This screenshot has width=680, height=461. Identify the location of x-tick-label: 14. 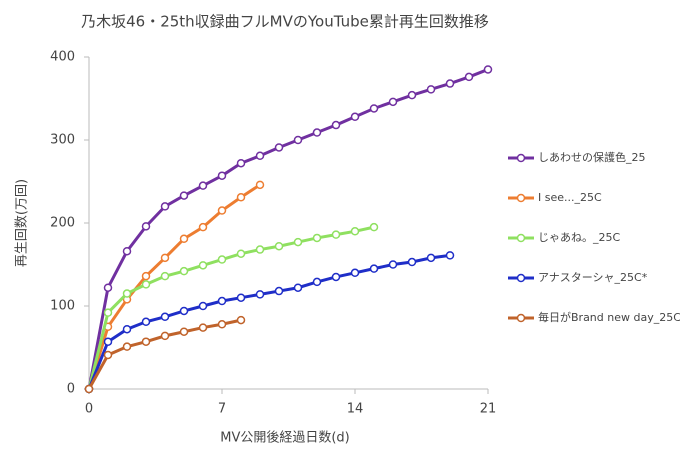
(355, 409).